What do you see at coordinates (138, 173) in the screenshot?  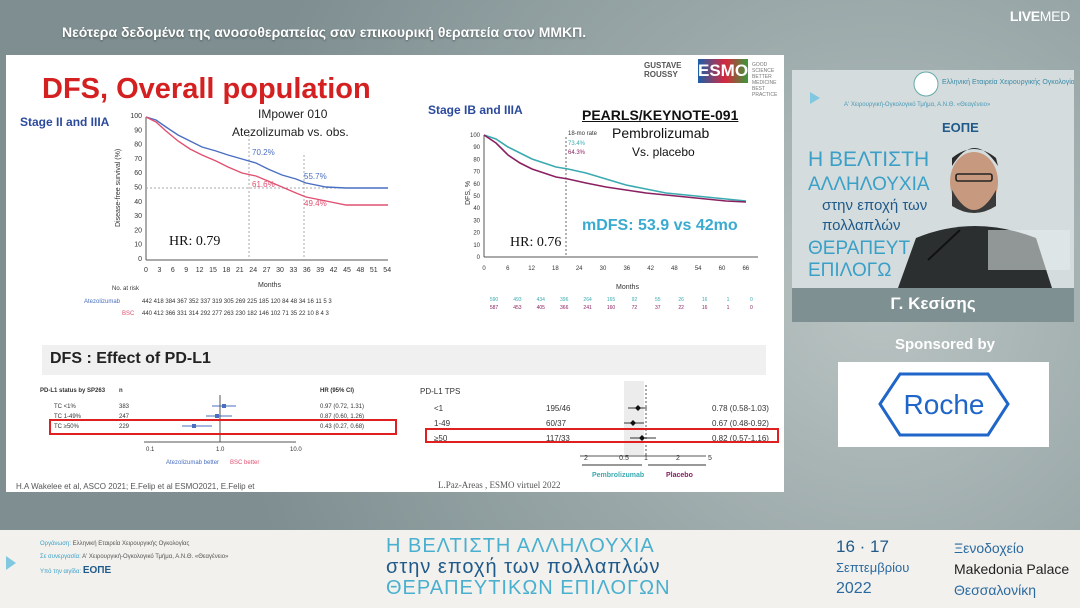 I see `left-y-tick: 60` at bounding box center [138, 173].